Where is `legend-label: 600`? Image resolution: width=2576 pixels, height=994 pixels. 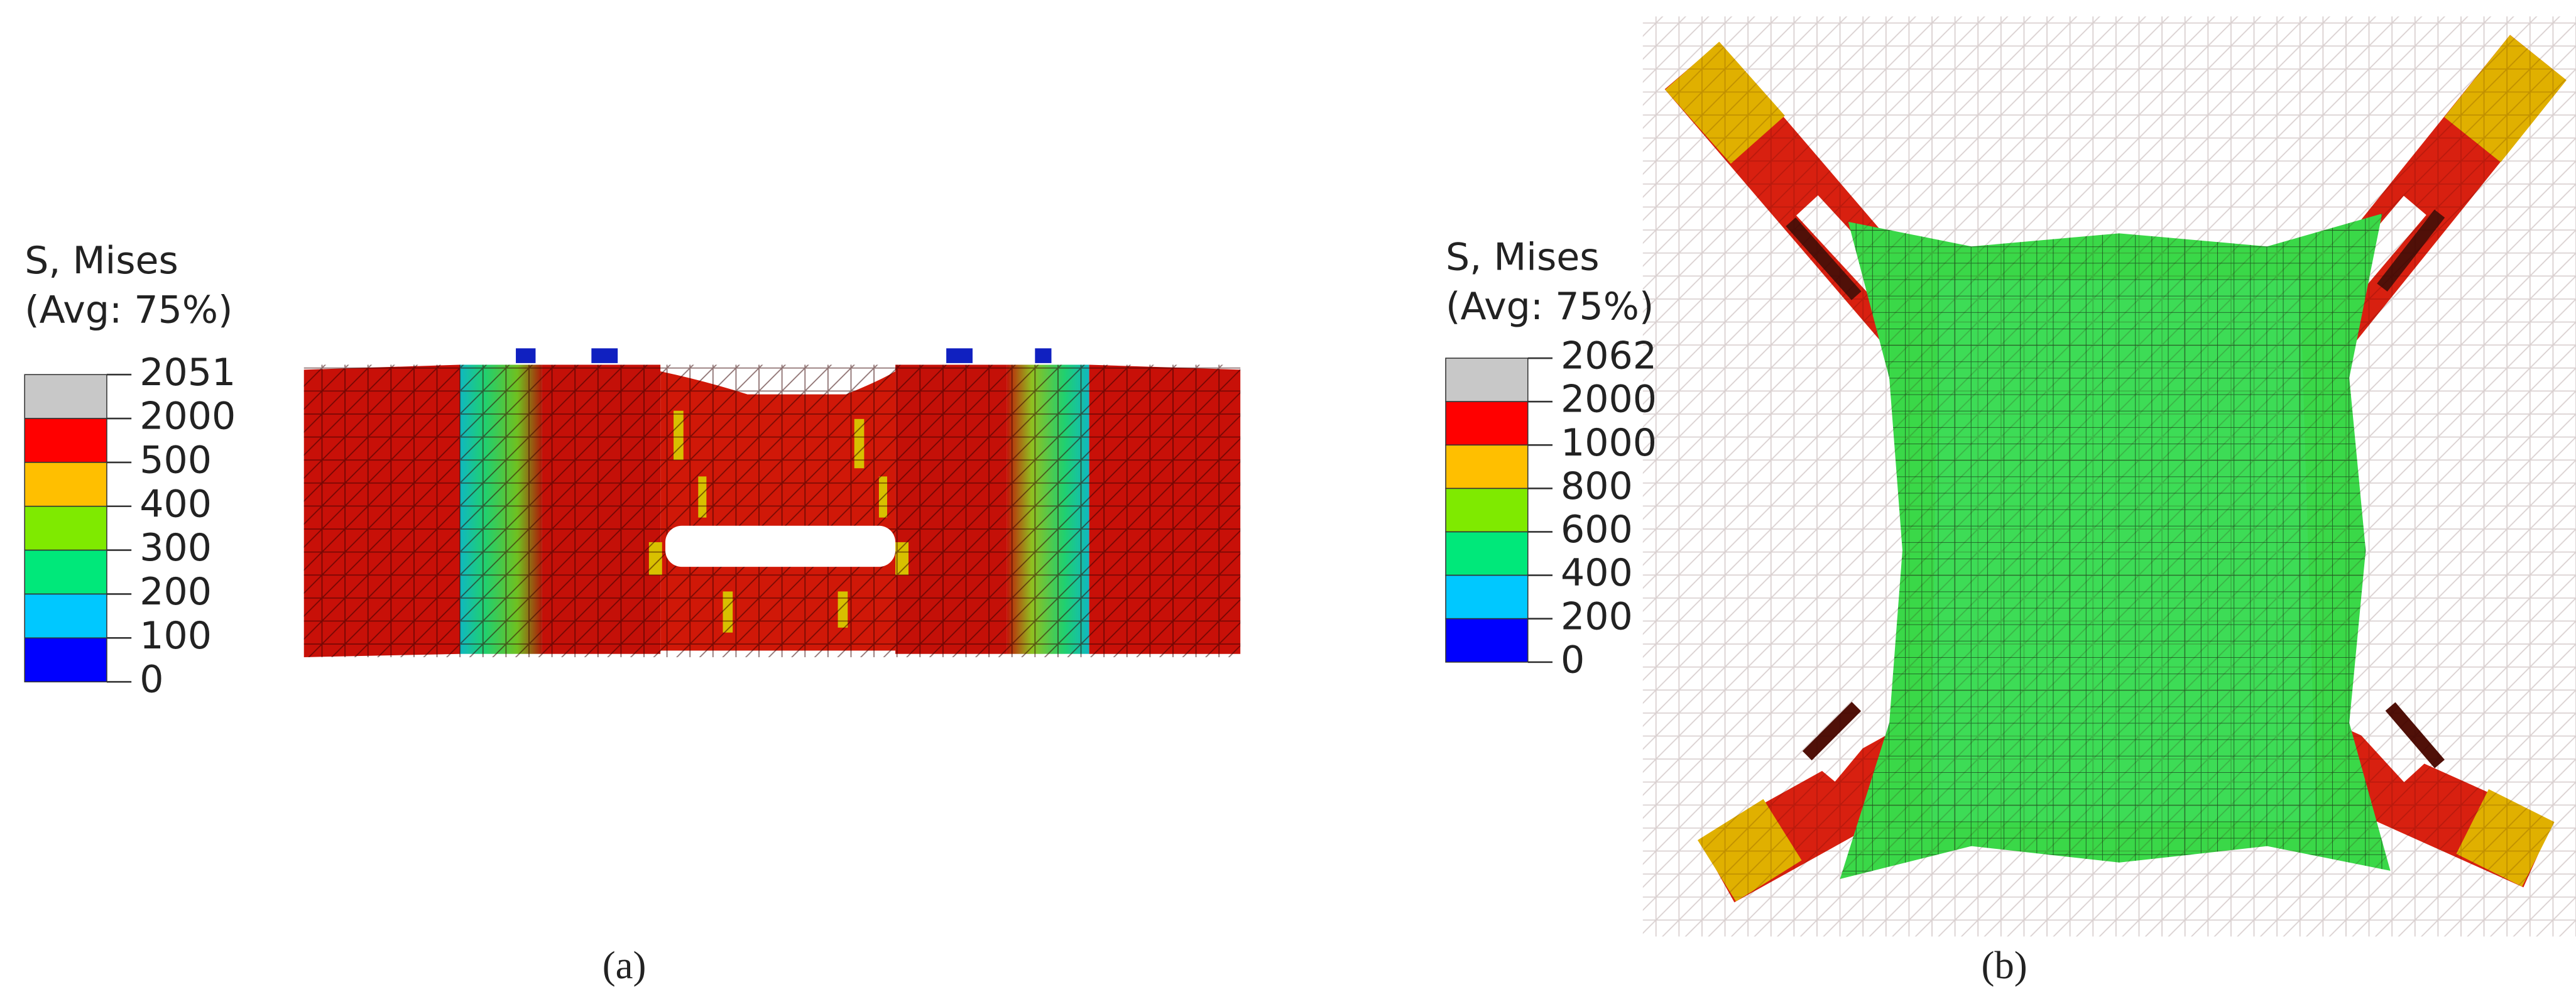
legend-label: 600 is located at coordinates (1597, 530).